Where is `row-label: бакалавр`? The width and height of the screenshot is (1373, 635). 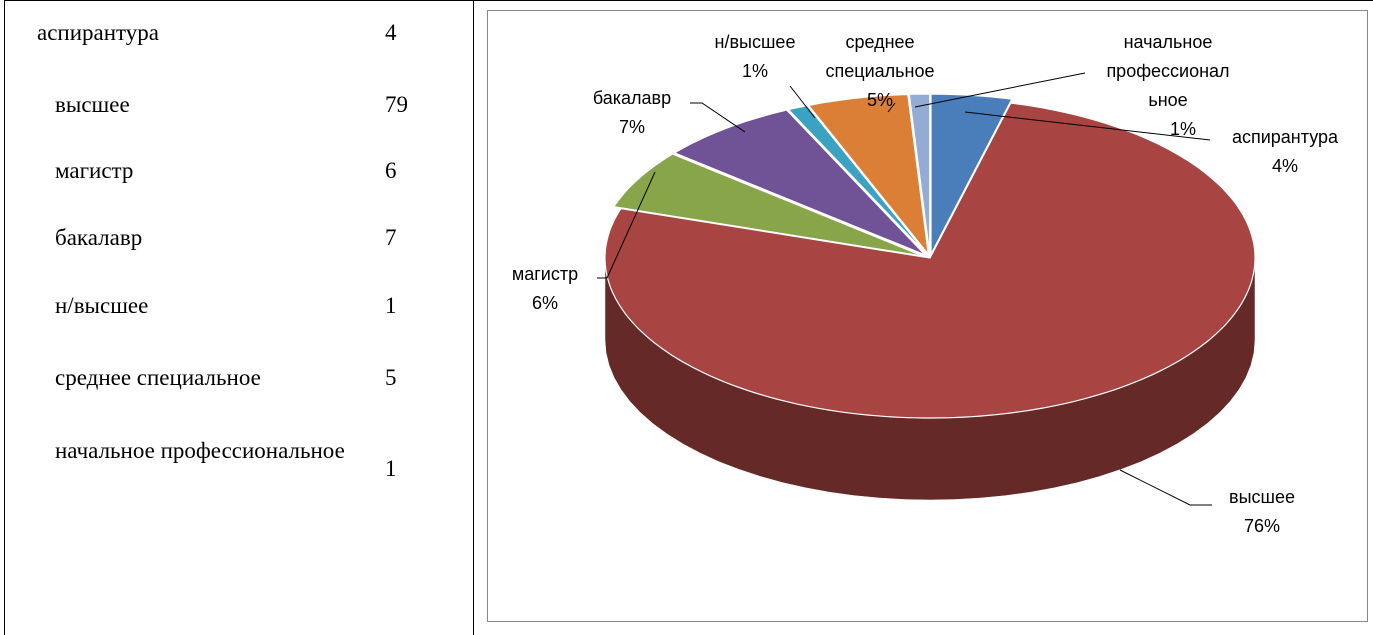
row-label: бакалавр is located at coordinates (99, 237).